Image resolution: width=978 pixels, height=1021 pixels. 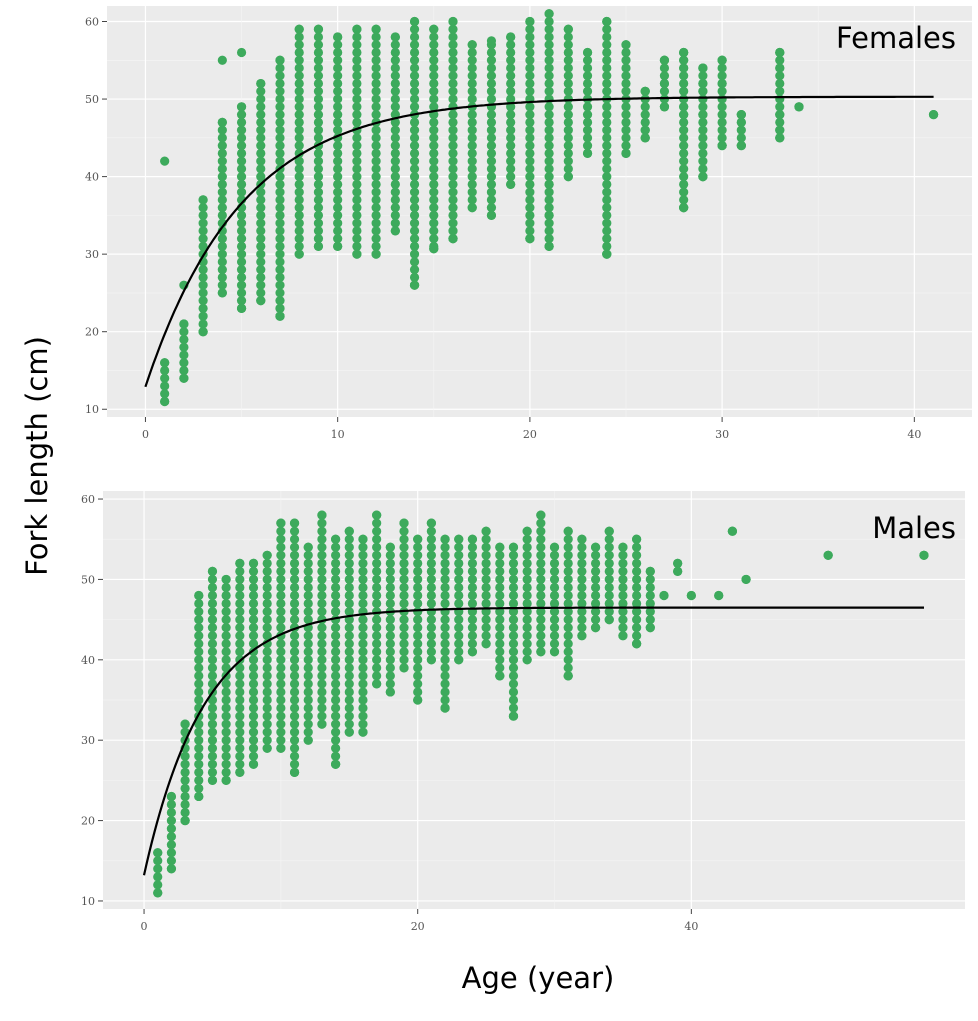 I want to click on y-tick-label: 60, so click(x=92, y=22).